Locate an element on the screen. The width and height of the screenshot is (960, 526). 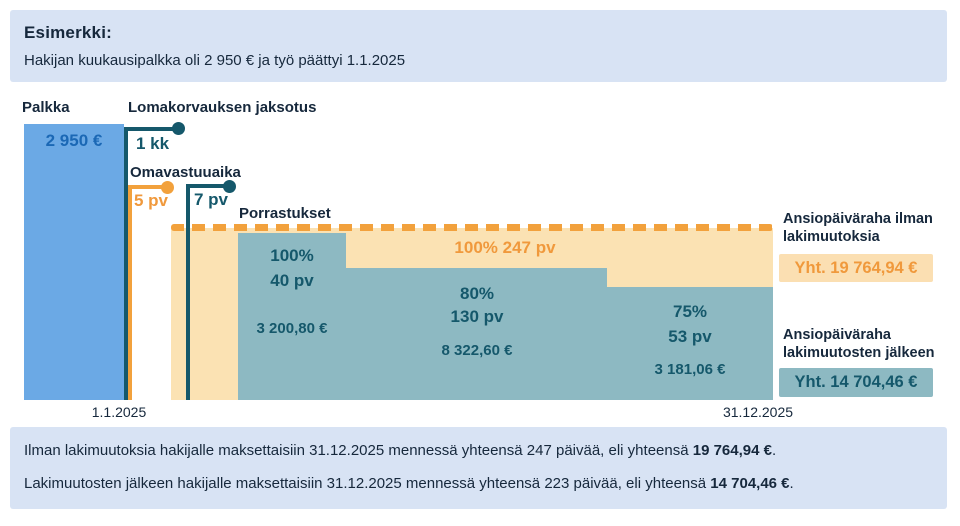
omavastuu-new-hline is located at coordinates (205, 186).